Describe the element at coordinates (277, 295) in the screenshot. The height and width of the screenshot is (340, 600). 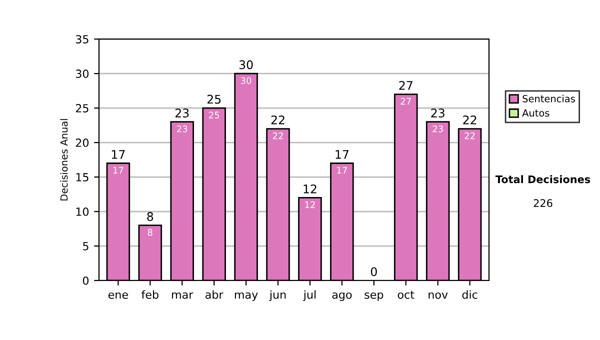
I see `x-tick-label: jun` at that location.